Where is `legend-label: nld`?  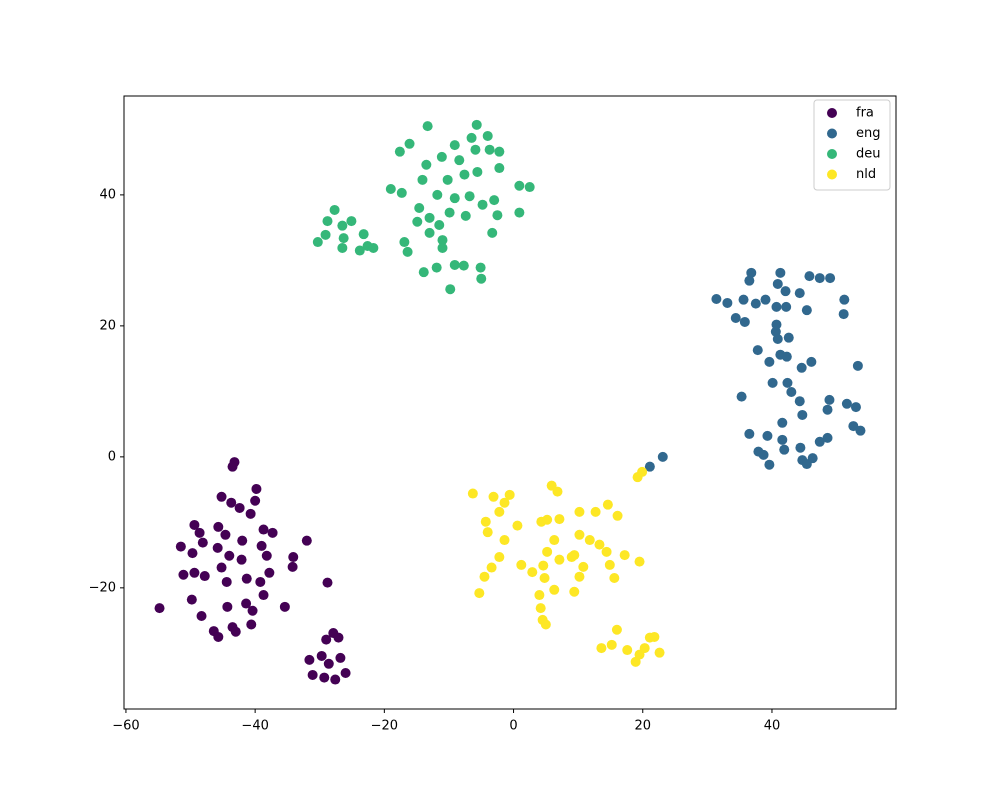 legend-label: nld is located at coordinates (866, 174).